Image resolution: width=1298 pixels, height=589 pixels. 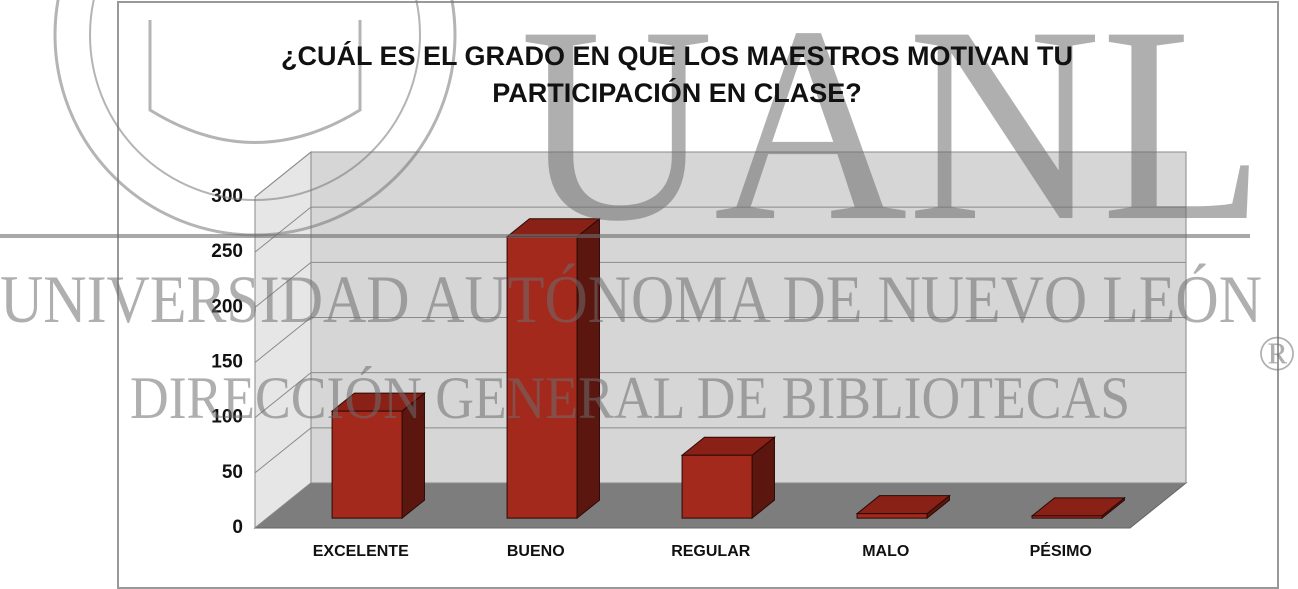 What do you see at coordinates (227, 362) in the screenshot?
I see `y-tick-label: 150` at bounding box center [227, 362].